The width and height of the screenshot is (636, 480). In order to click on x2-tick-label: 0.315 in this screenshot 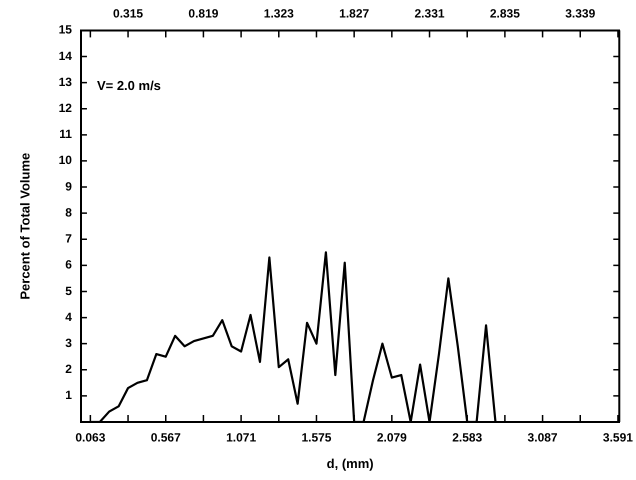, I will do `click(128, 13)`.